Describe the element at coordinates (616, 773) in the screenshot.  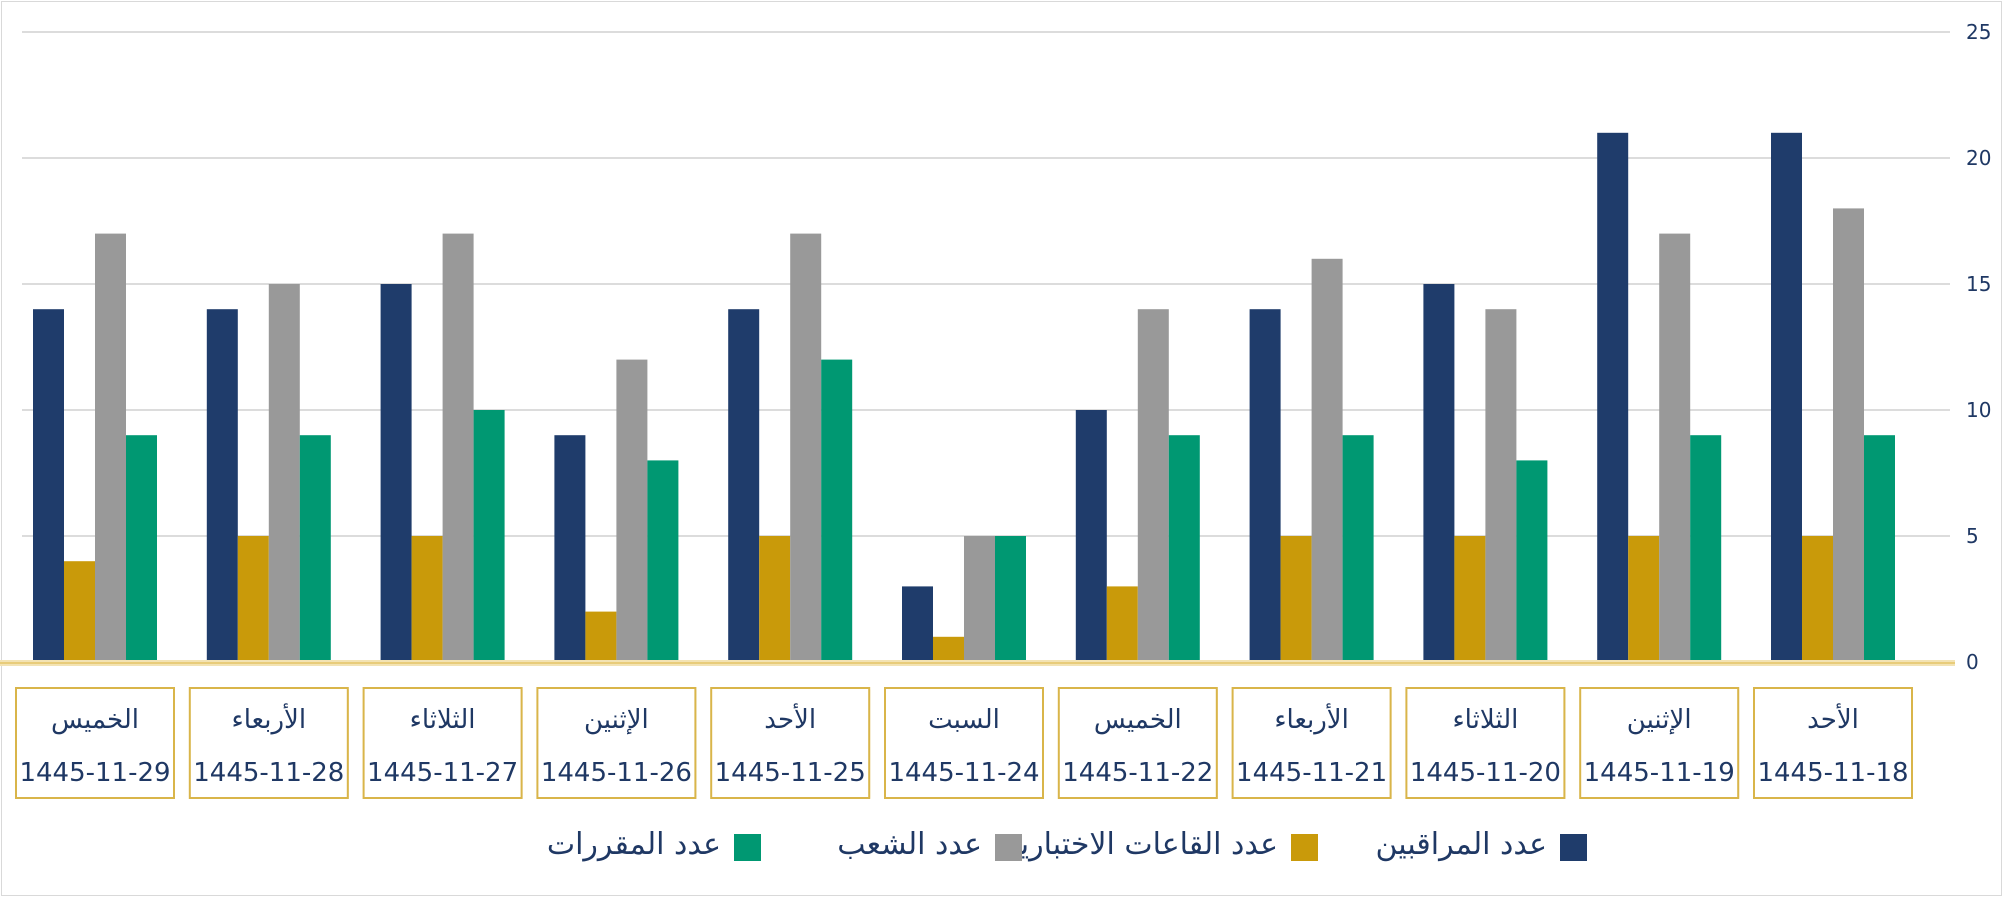
I see `category-date: 1445-11-26` at that location.